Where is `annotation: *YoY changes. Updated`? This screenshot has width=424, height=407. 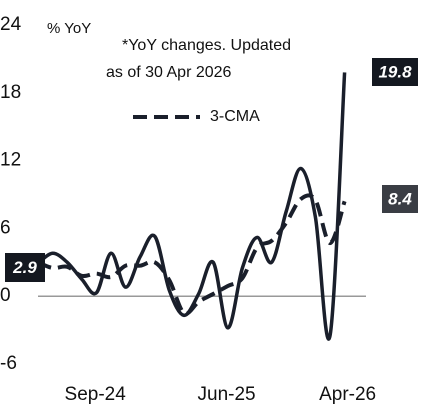 annotation: *YoY changes. Updated is located at coordinates (206, 45).